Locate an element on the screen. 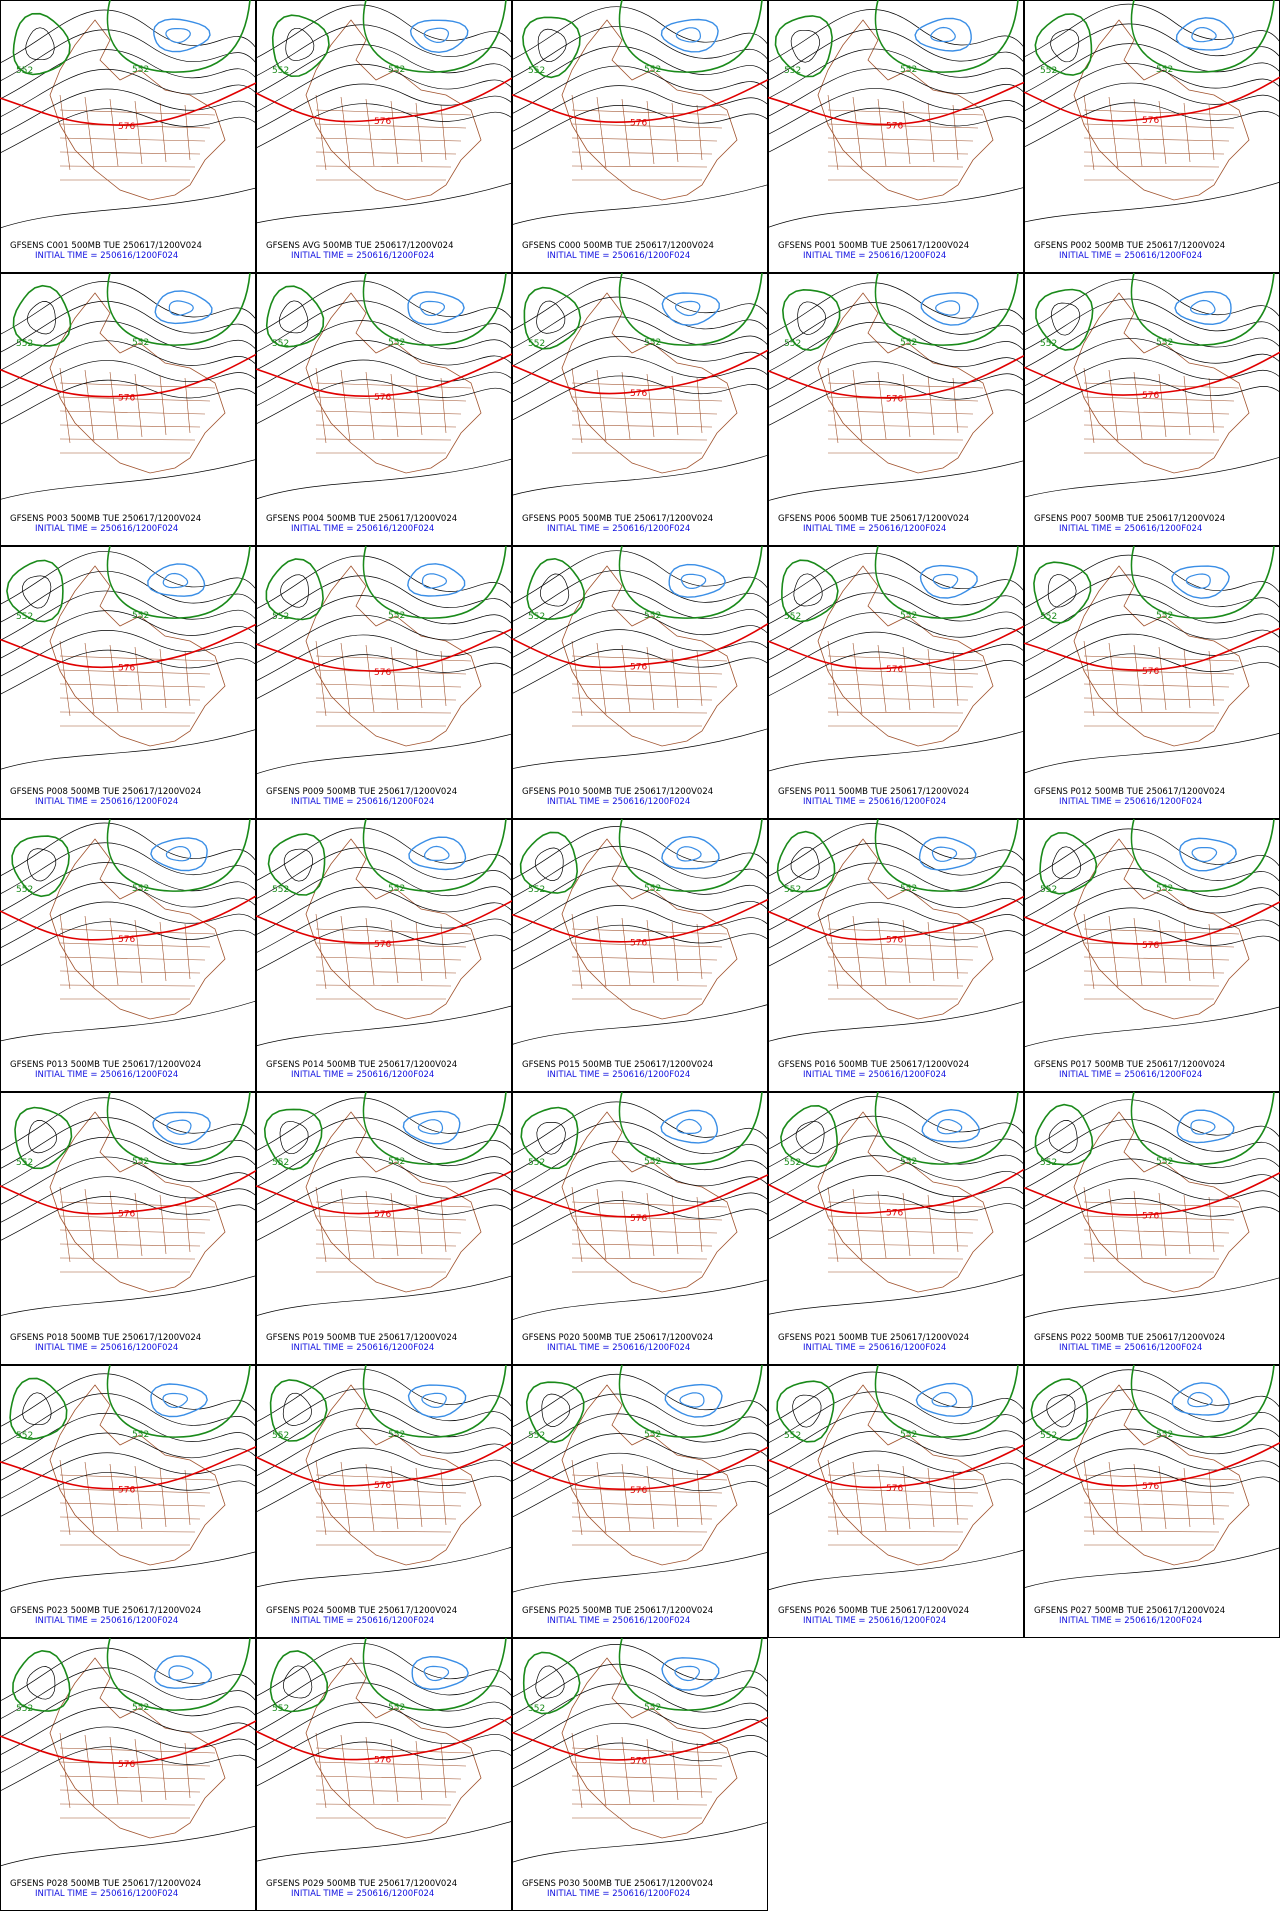 The height and width of the screenshot is (1911, 1280). panel-subtitle: INITIAL TIME = 250616/1200F024 is located at coordinates (362, 1621).